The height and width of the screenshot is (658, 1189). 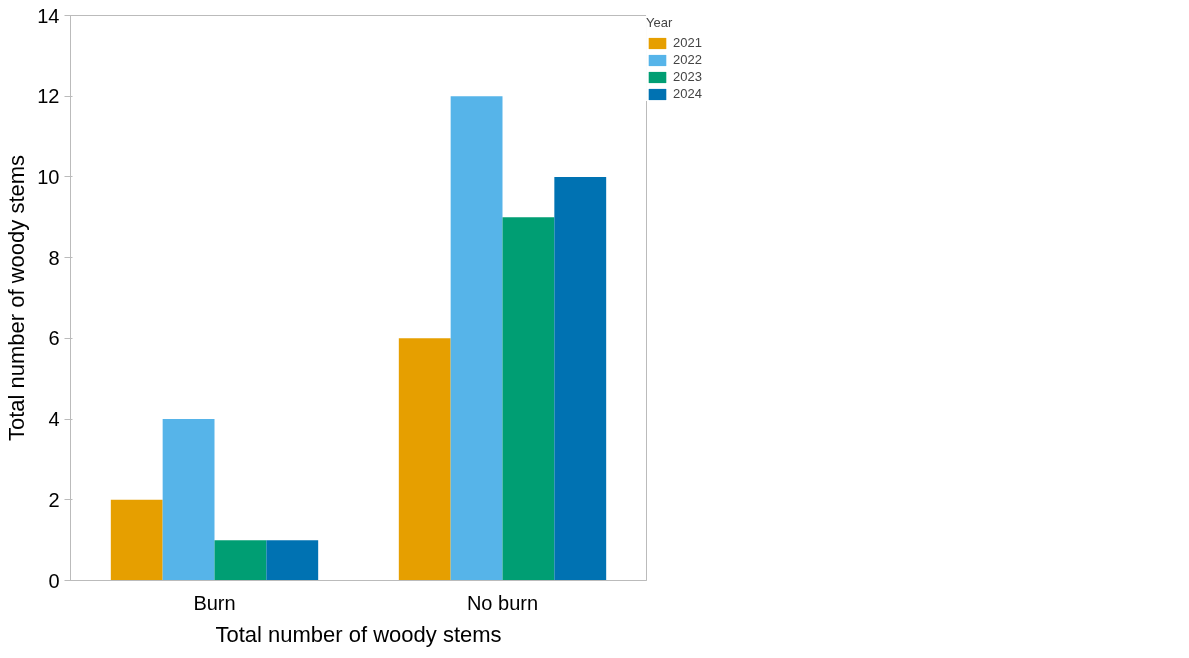 What do you see at coordinates (54, 257) in the screenshot?
I see `y-tick-label: 8` at bounding box center [54, 257].